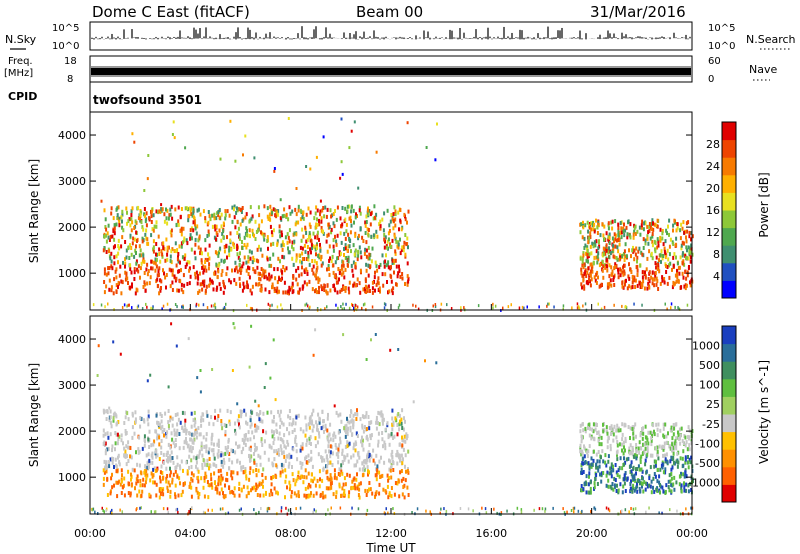 This screenshot has height=554, width=800. What do you see at coordinates (711, 79) in the screenshot?
I see `nave-bottom-tick: 0` at bounding box center [711, 79].